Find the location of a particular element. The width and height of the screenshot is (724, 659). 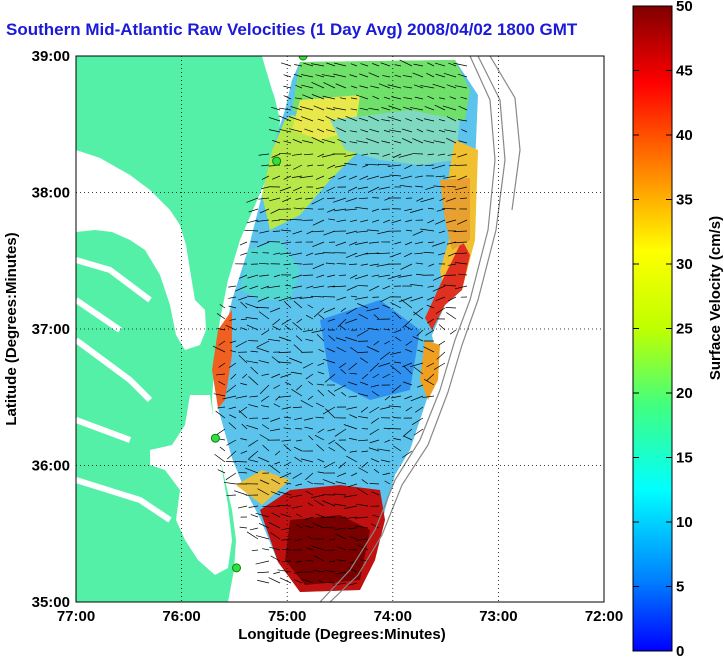

y-axis-label: Latitude (Degrees:Minutes) is located at coordinates (11, 328).